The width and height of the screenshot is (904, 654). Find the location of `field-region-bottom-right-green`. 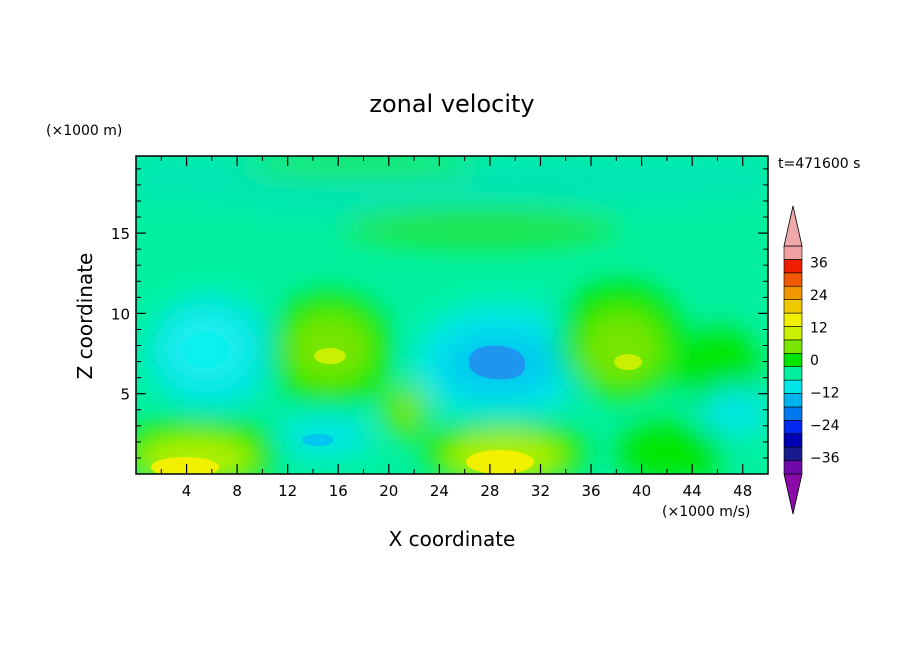

field-region-bottom-right-green is located at coordinates (670, 448).